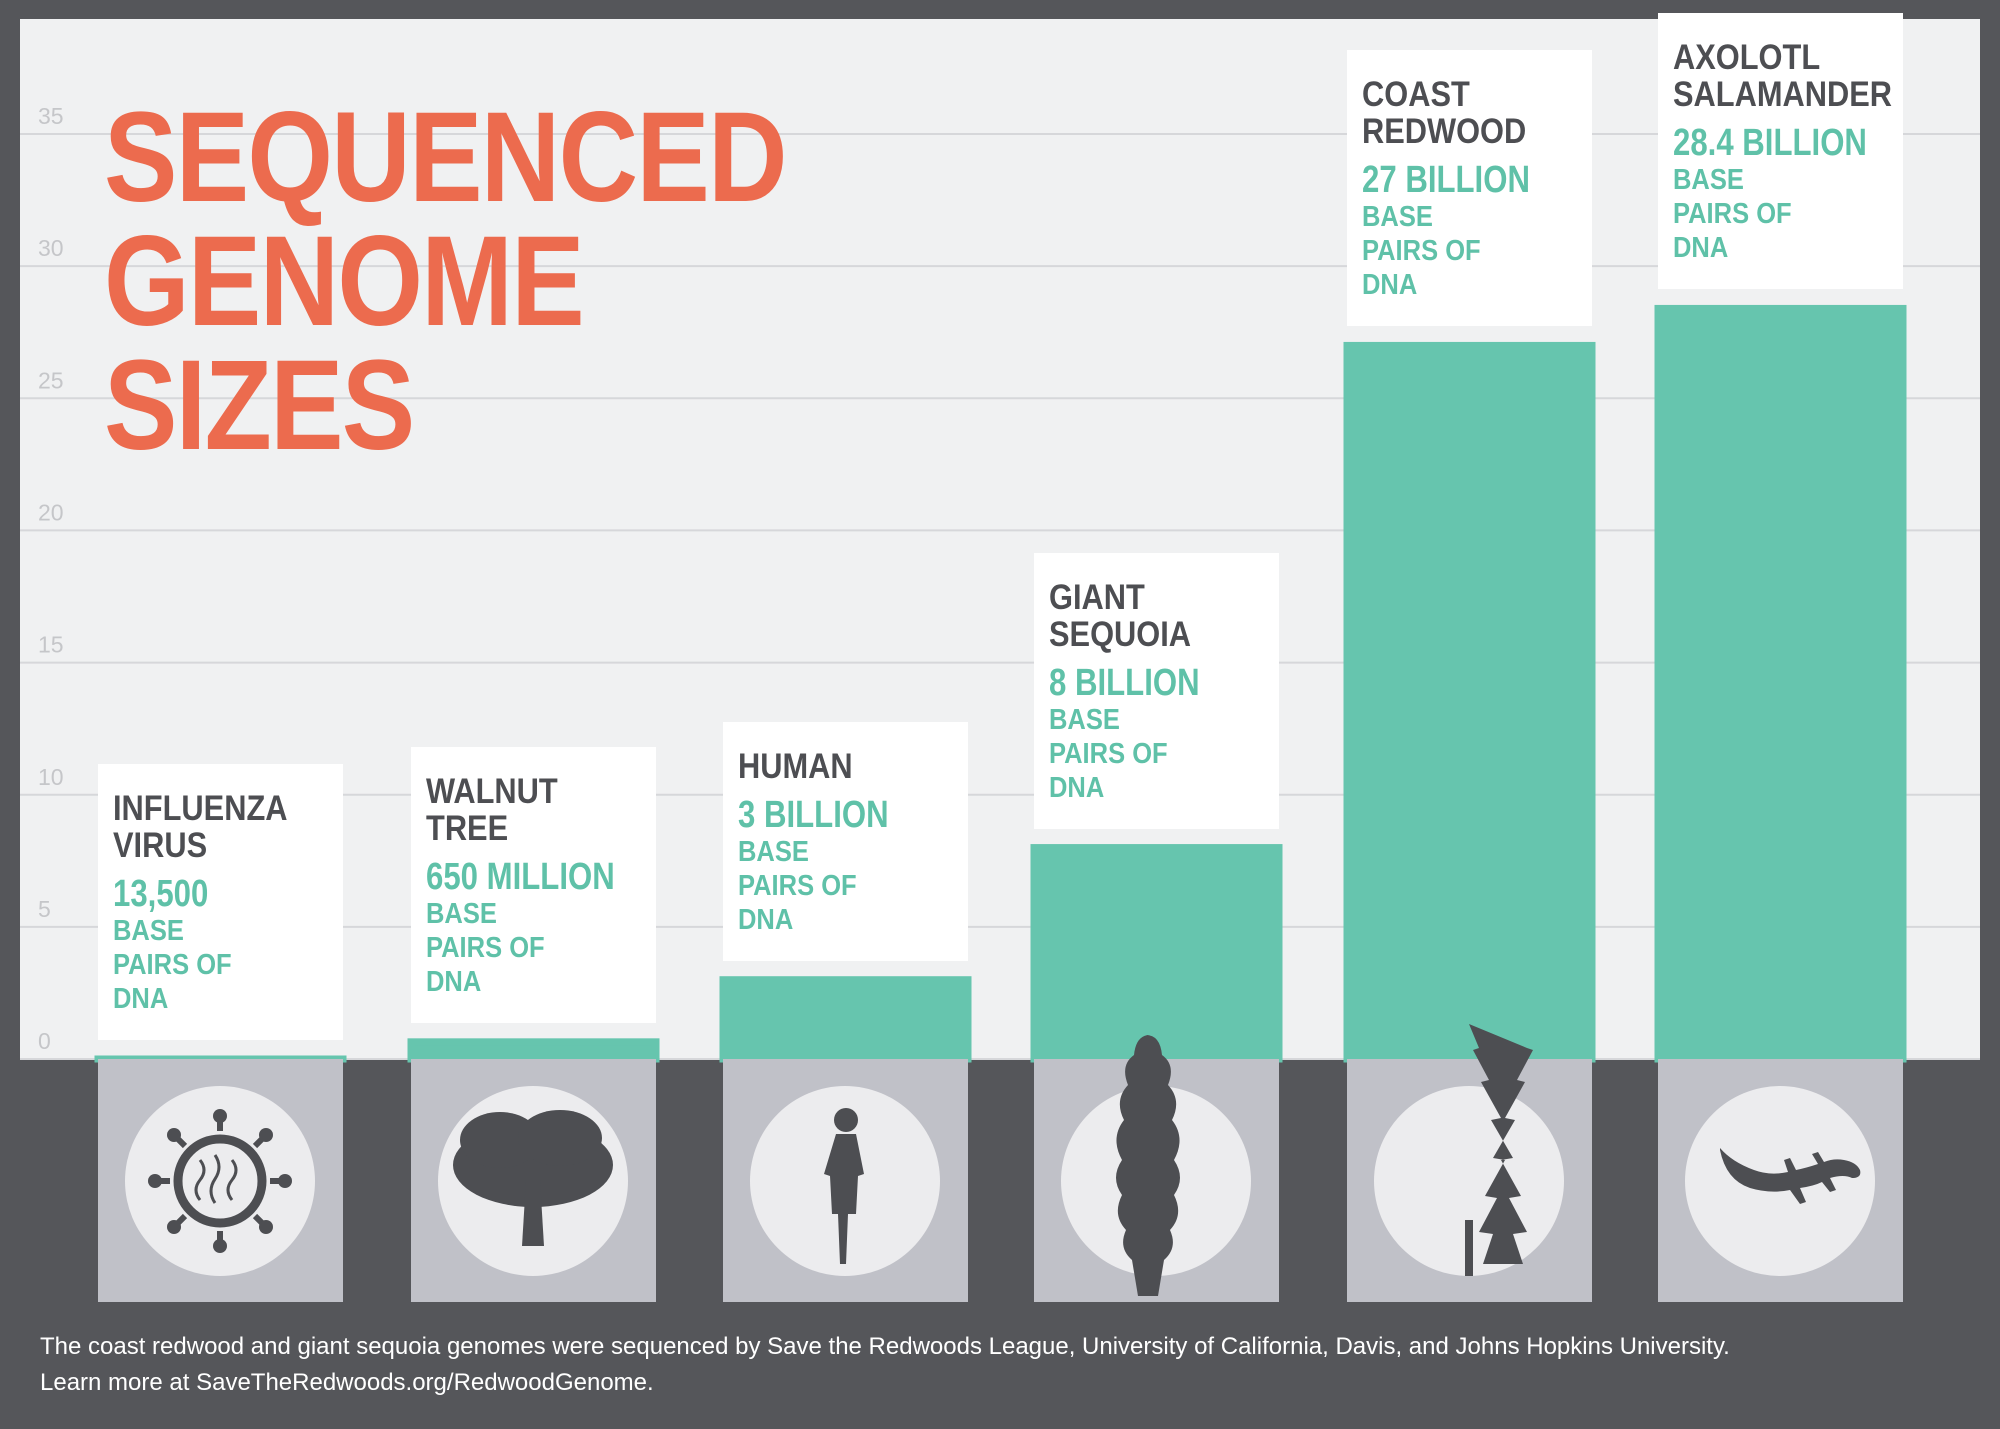 Image resolution: width=2000 pixels, height=1429 pixels. What do you see at coordinates (813, 814) in the screenshot?
I see `value-label: 3 BILLION` at bounding box center [813, 814].